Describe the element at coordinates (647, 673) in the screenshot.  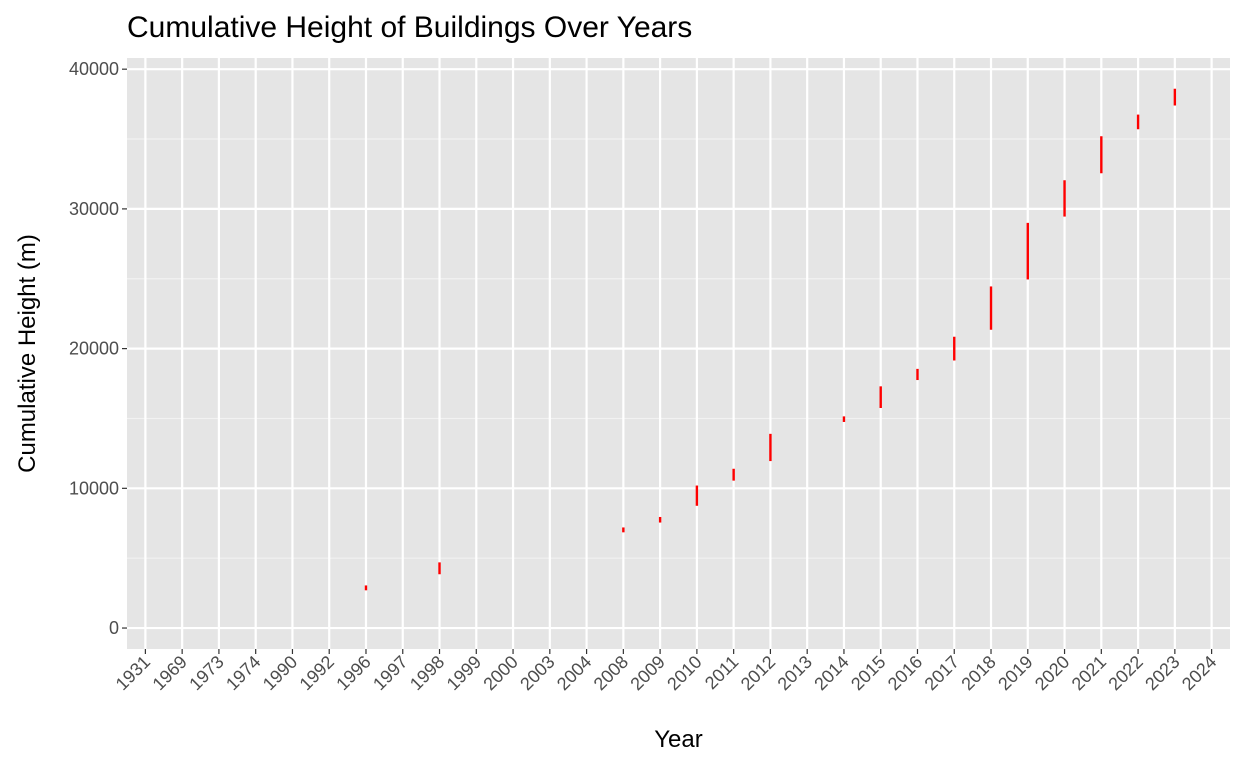
I see `x-tick-label: 2009` at that location.